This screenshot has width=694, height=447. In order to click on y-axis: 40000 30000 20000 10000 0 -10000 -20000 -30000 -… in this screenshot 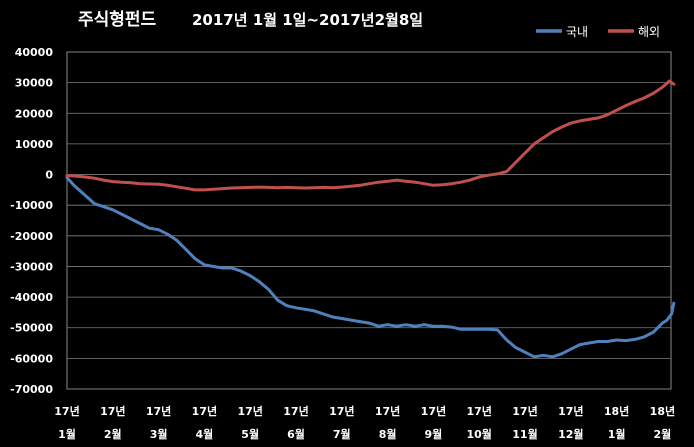, I will do `click(31, 221)`.